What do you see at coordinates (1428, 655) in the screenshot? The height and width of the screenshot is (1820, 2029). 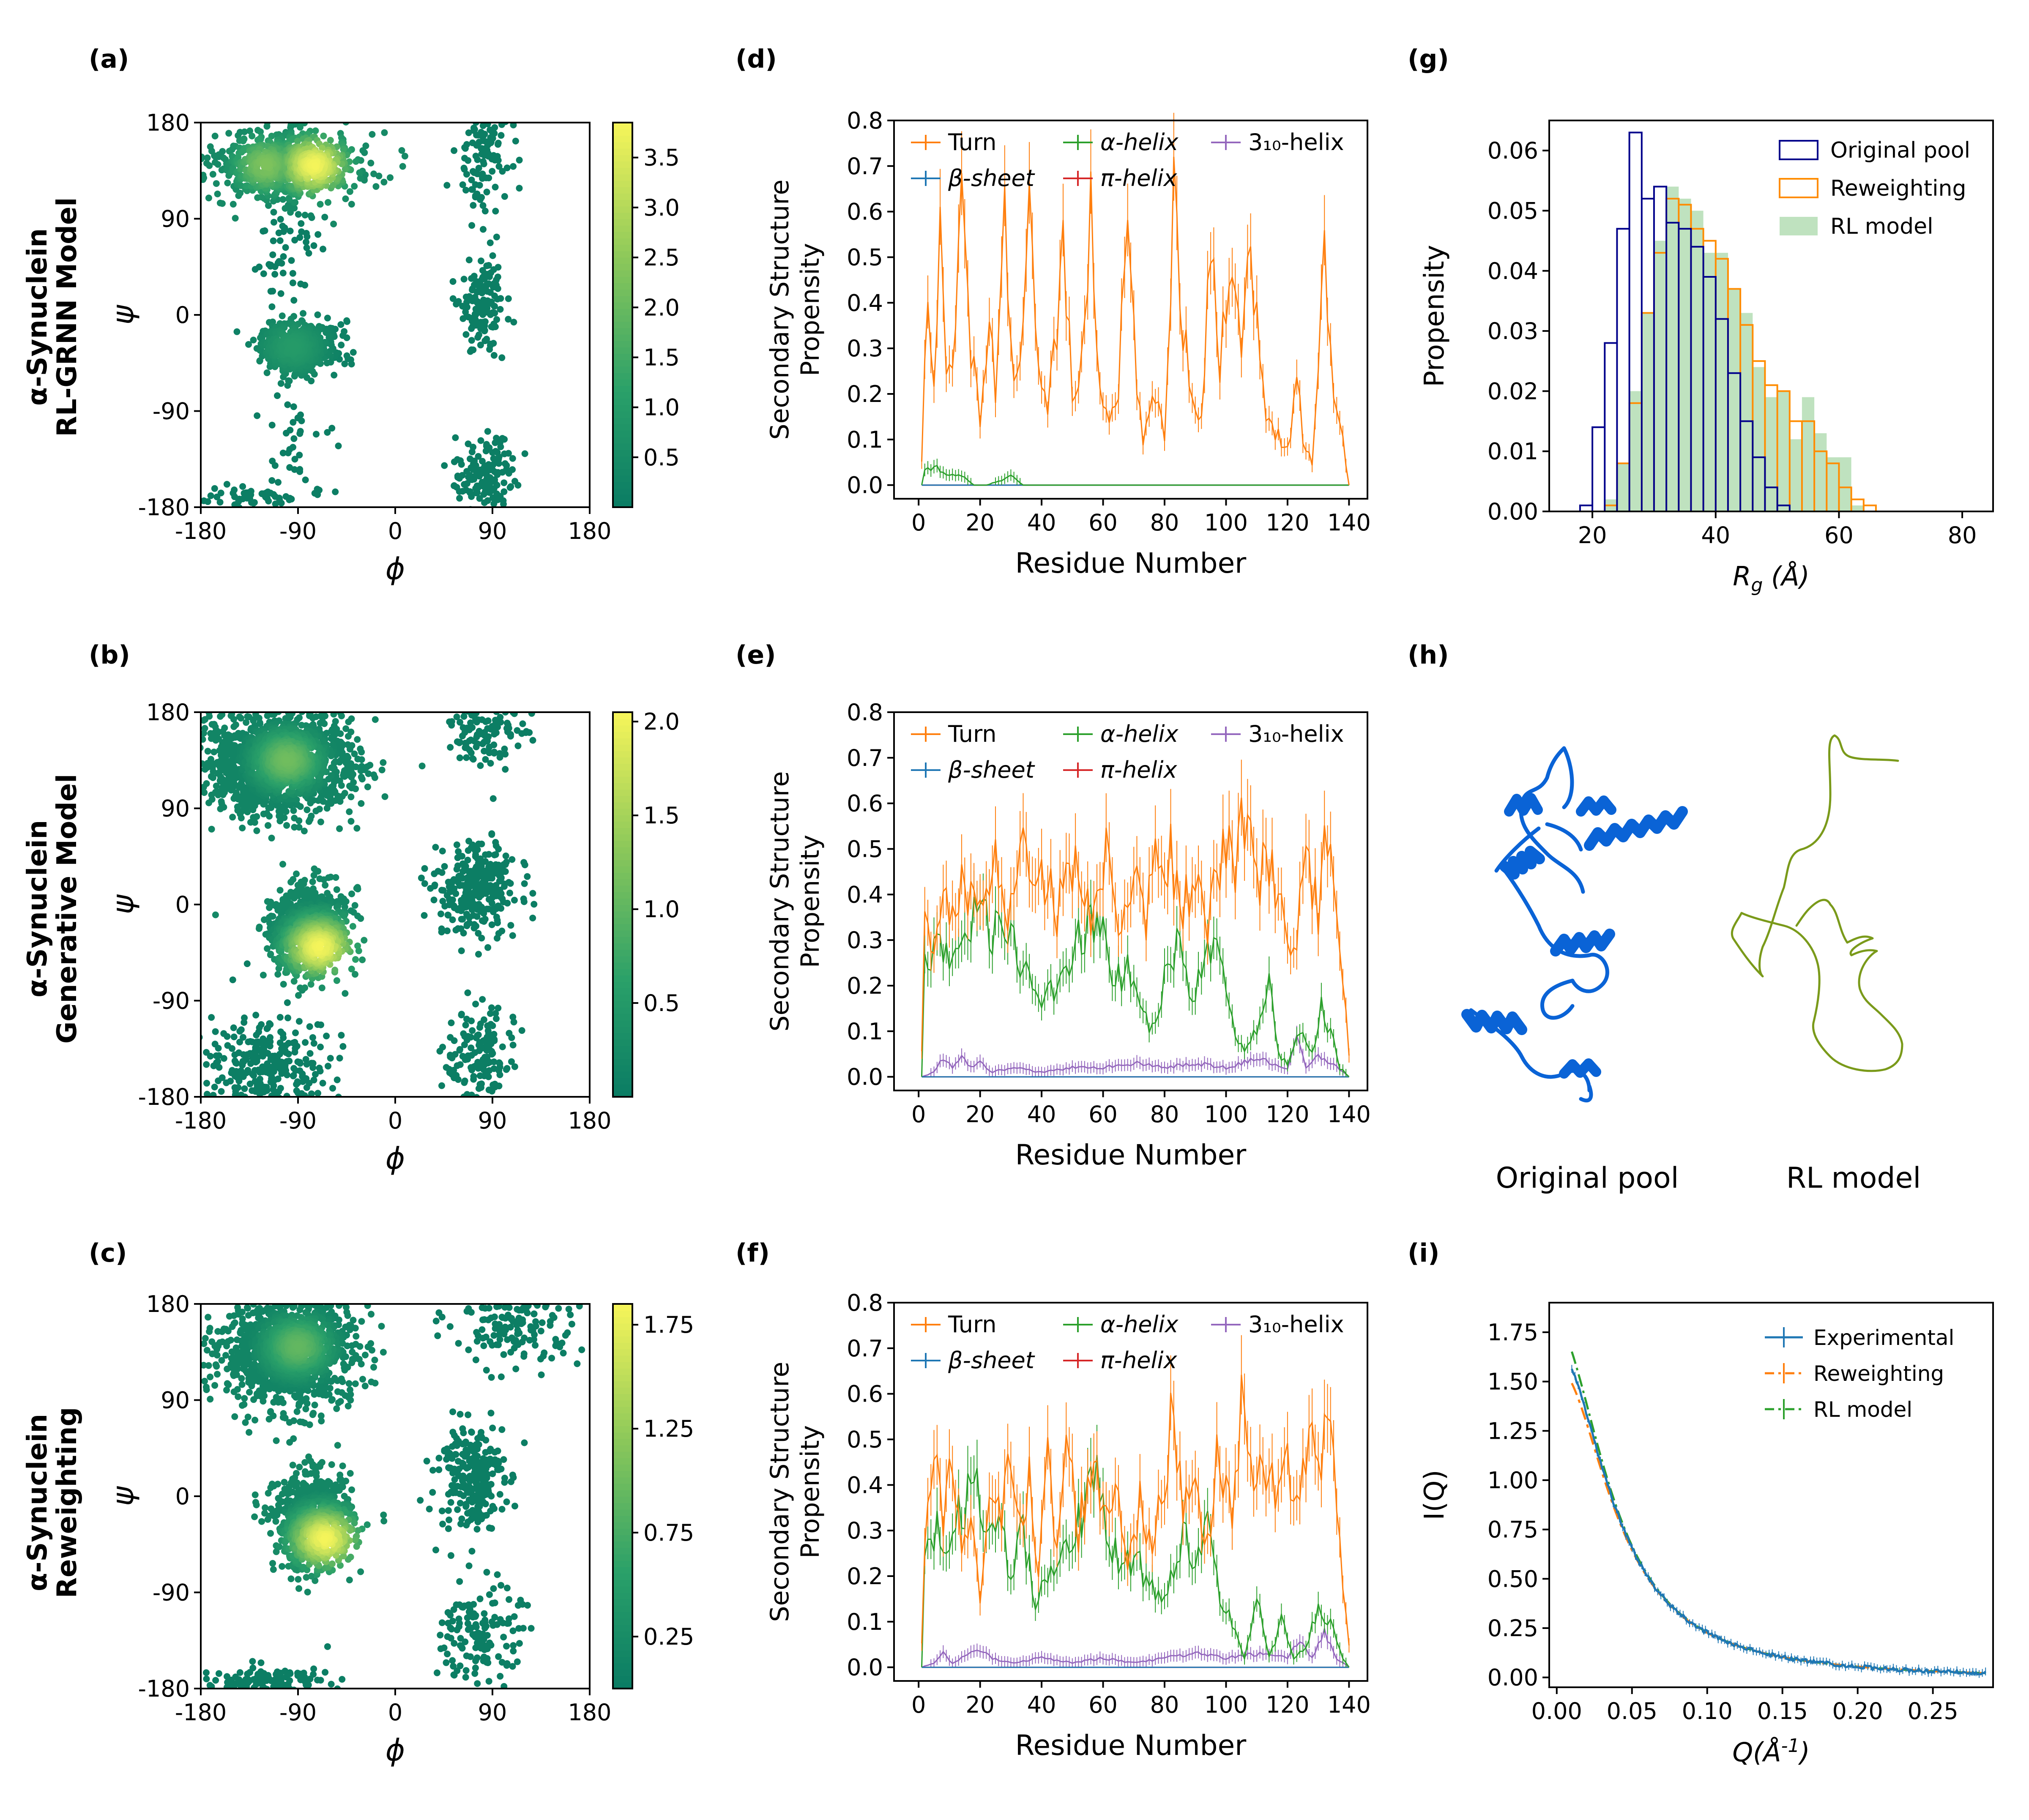 I see `panel-label-h: (h)` at bounding box center [1428, 655].